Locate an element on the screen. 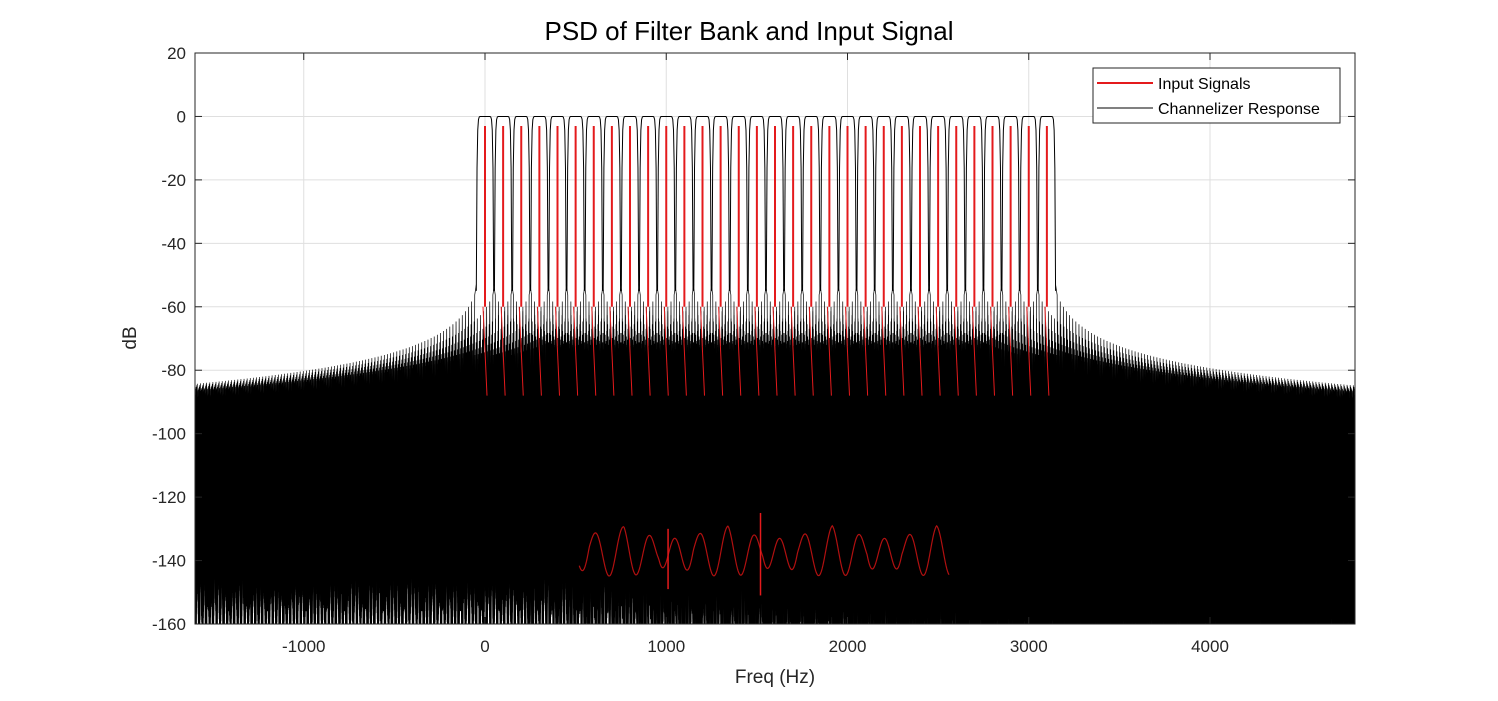  x-tick-label: -1000 is located at coordinates (303, 646).